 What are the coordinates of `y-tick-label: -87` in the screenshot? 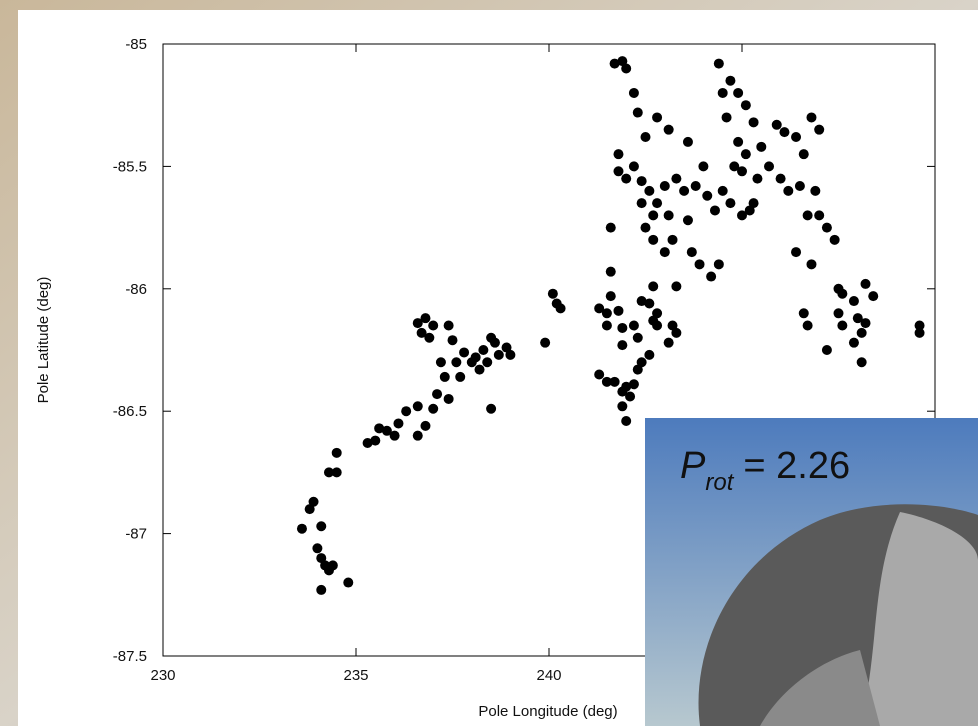 It's located at (136, 534).